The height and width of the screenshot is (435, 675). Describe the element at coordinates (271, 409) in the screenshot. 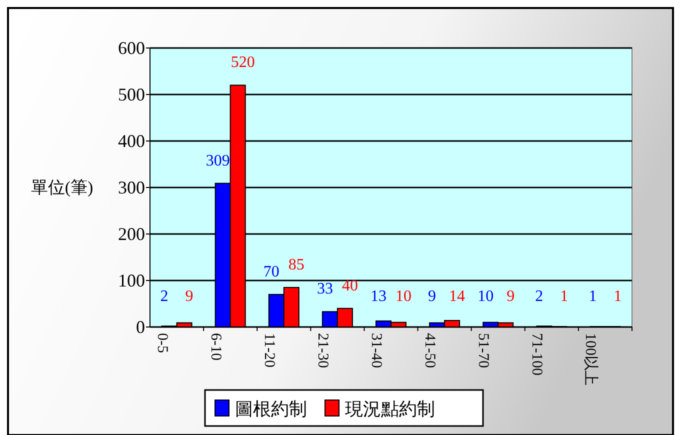

I see `legend-label: 圖根約制` at that location.